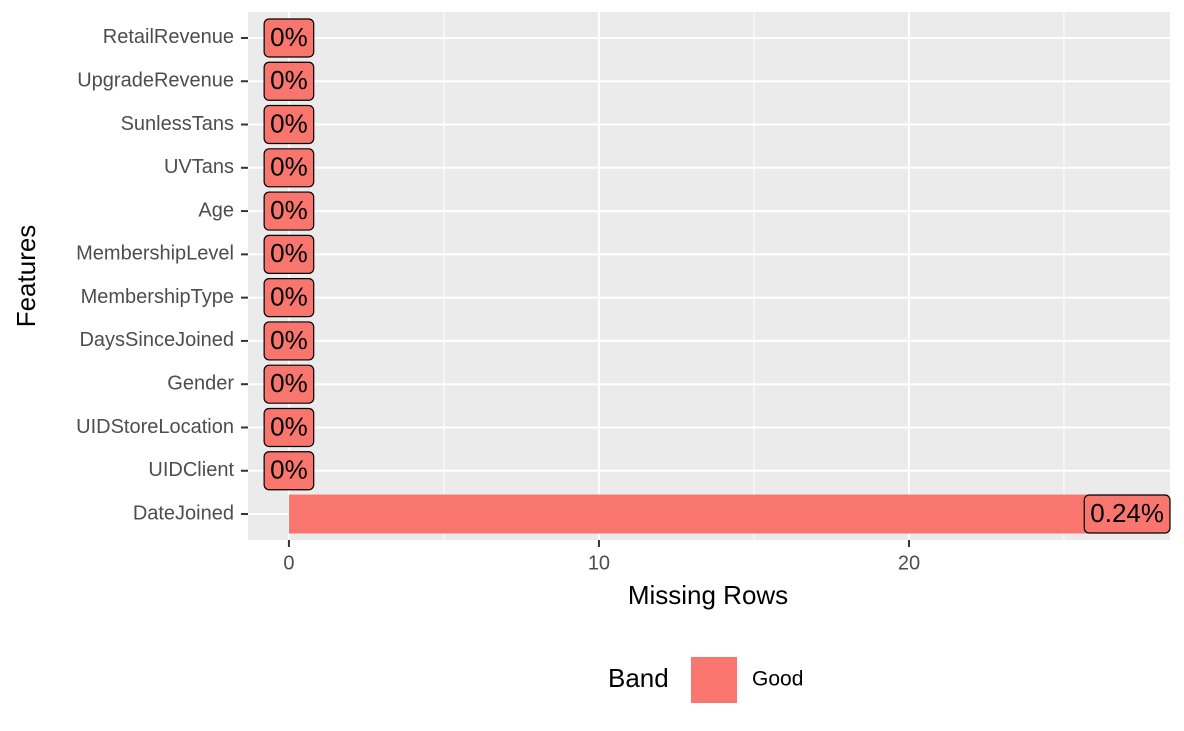 This screenshot has height=731, width=1184. Describe the element at coordinates (155, 254) in the screenshot. I see `y-tick-label: MembershipLevel` at that location.